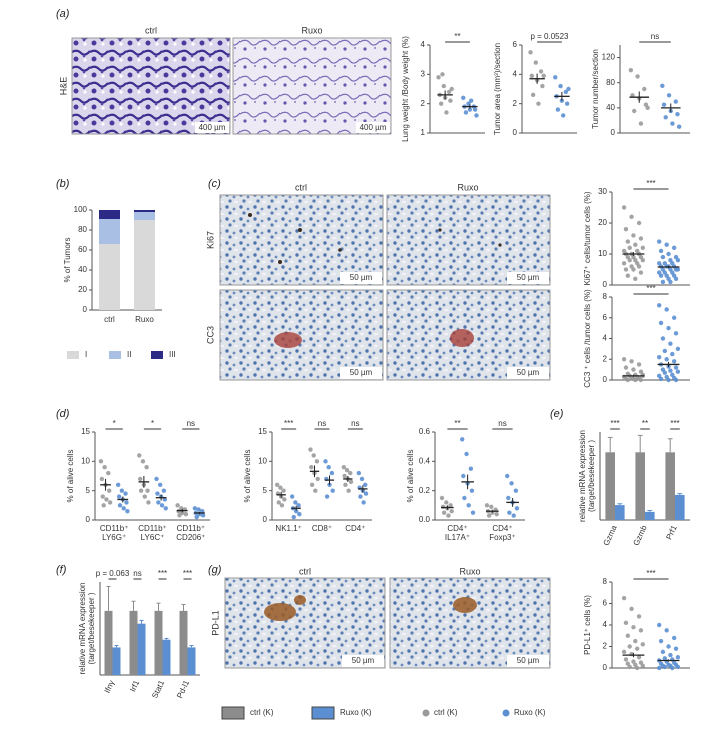  Describe the element at coordinates (355, 423) in the screenshot. I see `sig-label: ns` at that location.